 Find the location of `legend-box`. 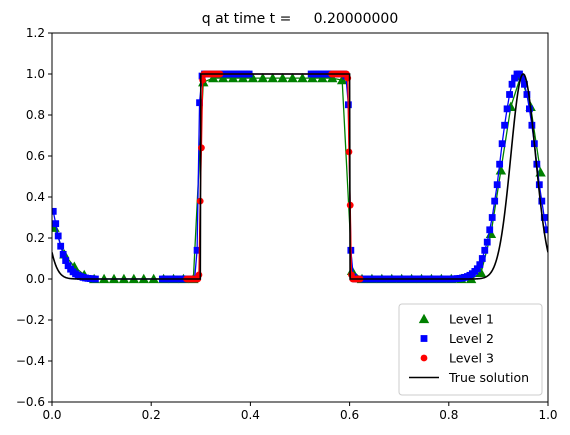

legend-box is located at coordinates (470, 349).